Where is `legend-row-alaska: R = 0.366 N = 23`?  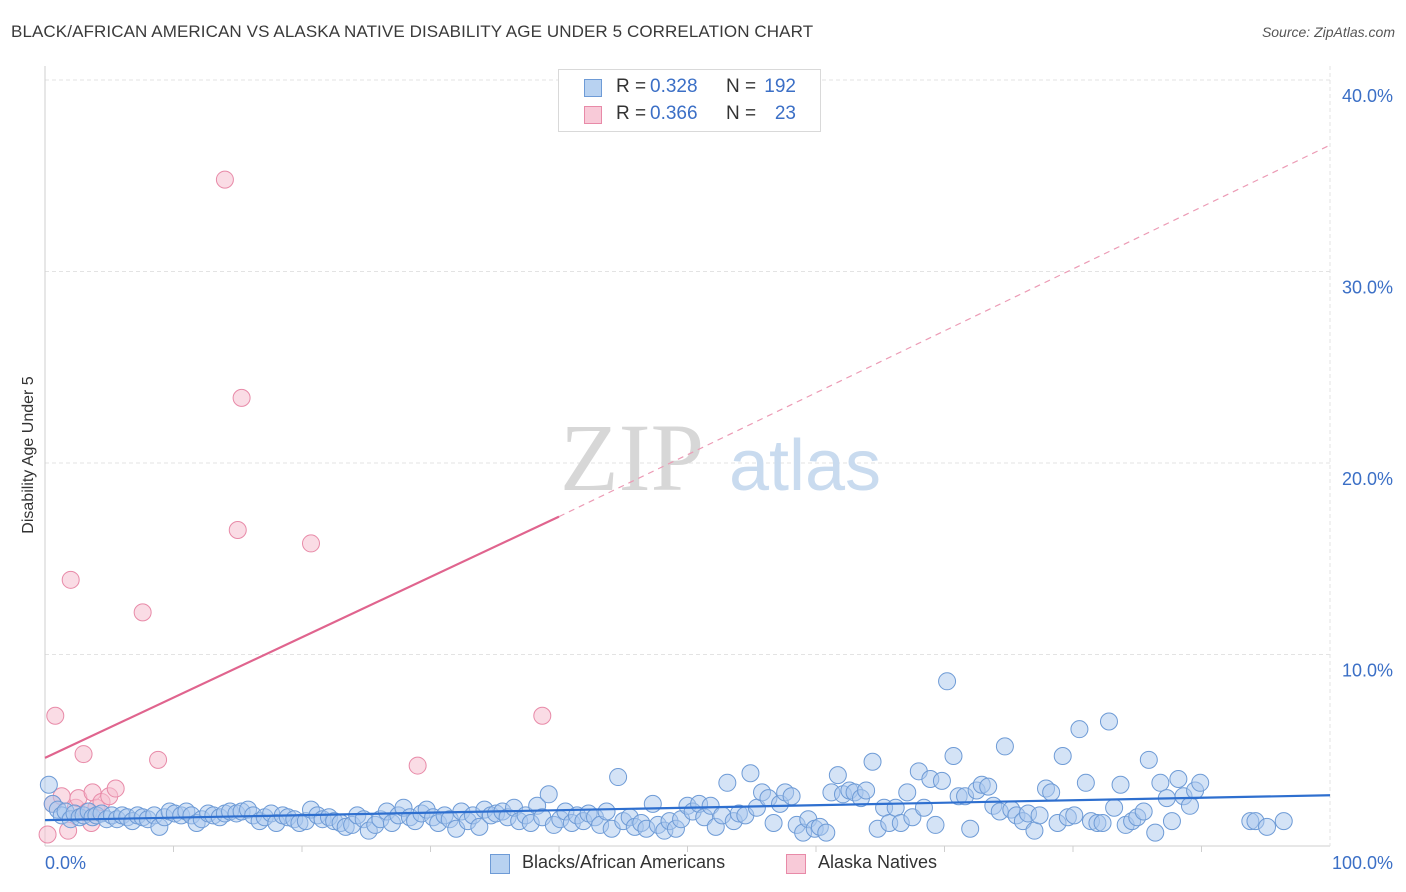 legend-row-alaska: R = 0.366 N = 23 is located at coordinates (689, 115).